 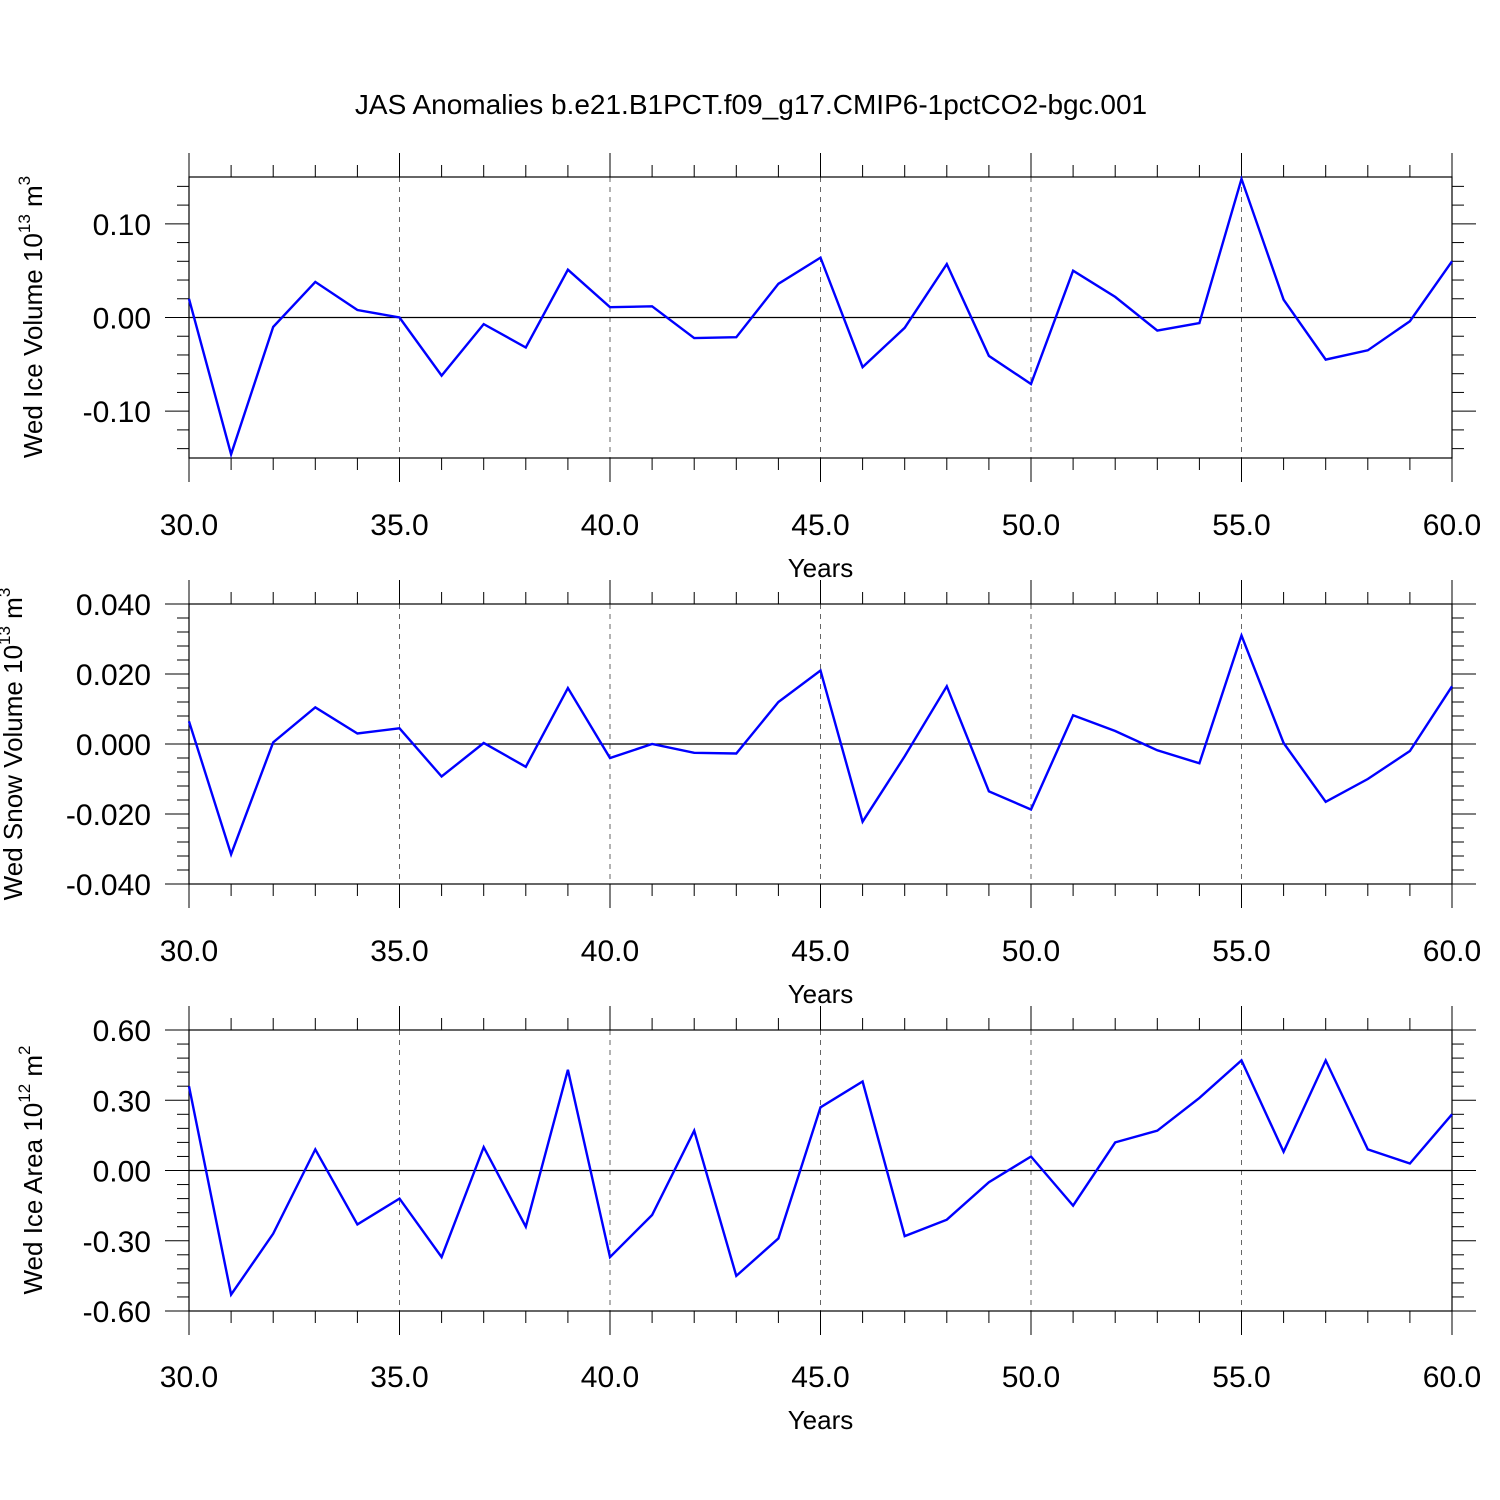 I want to click on y-tick-label: 0.020, so click(x=113, y=675).